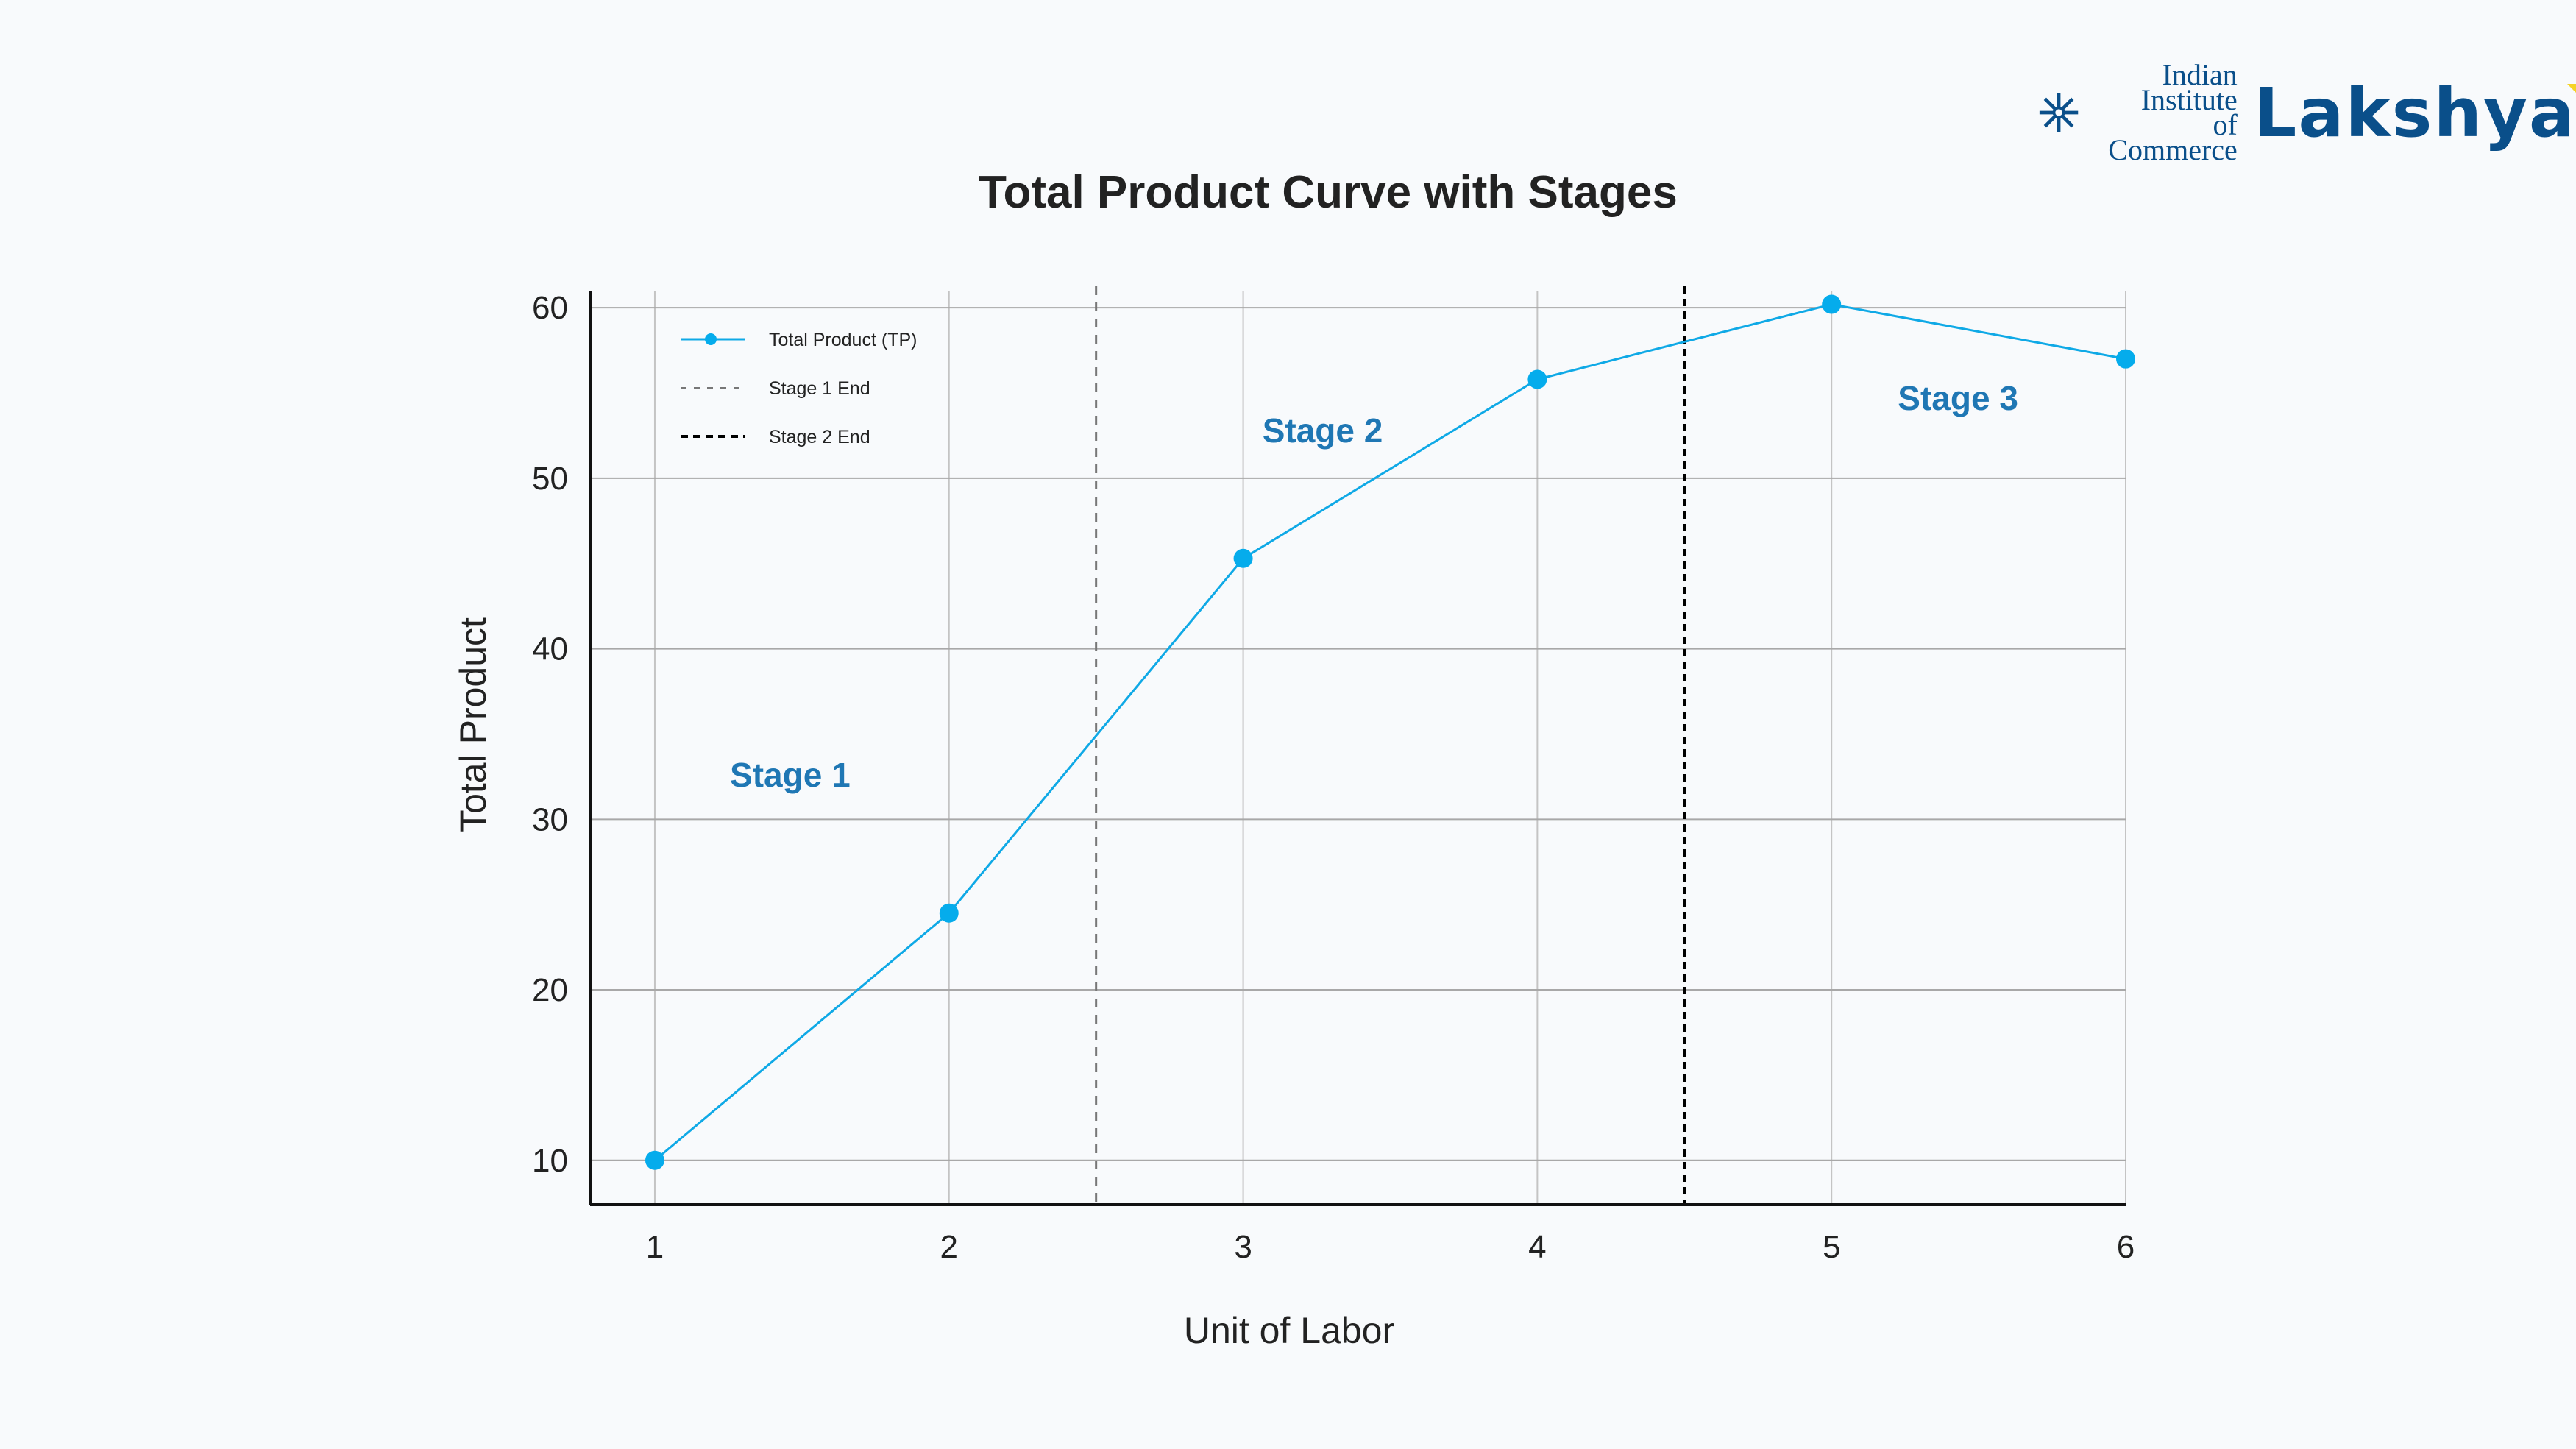 This screenshot has height=1449, width=2576. I want to click on x-tick-label: 6, so click(2126, 1247).